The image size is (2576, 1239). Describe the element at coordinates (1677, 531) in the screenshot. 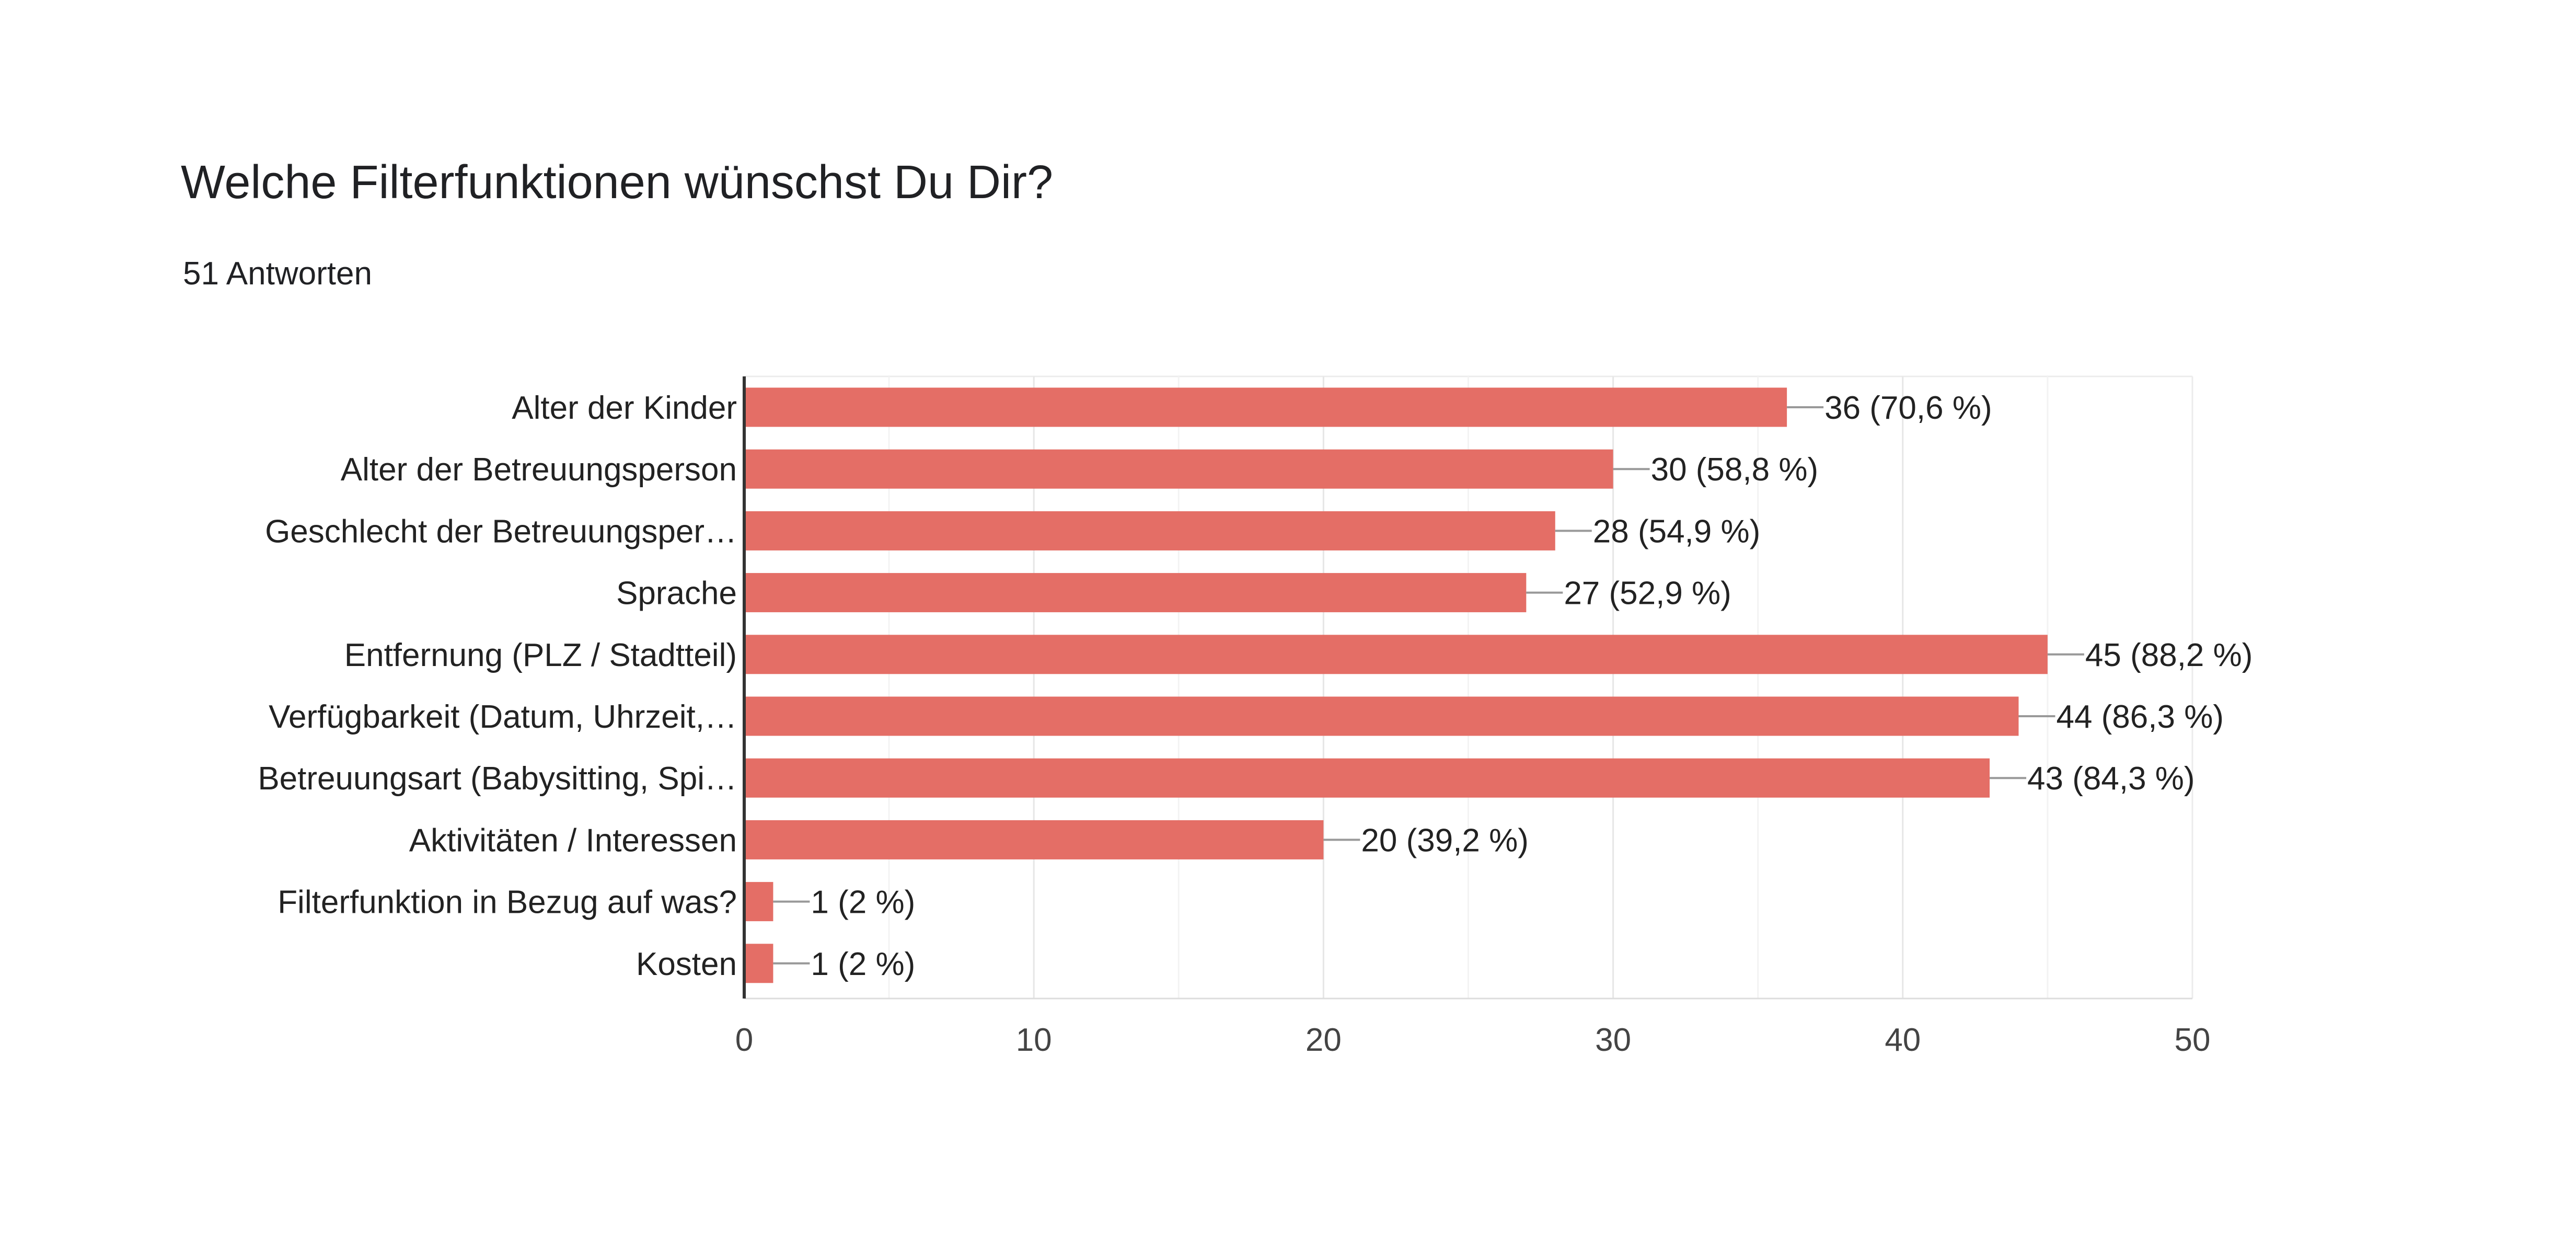

I see `data-label: 28 (54,9 %)` at that location.